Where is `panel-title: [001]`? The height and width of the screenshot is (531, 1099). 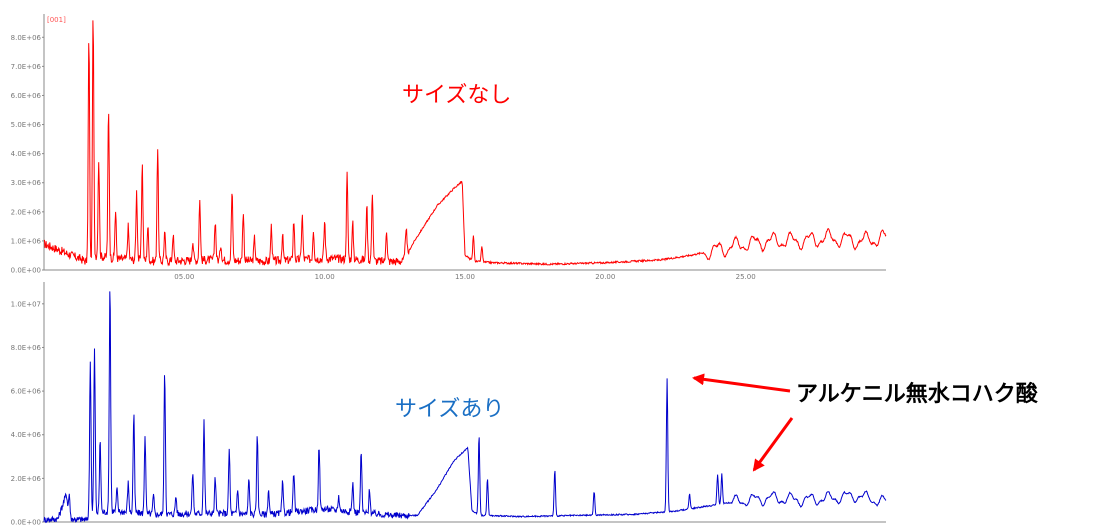
panel-title: [001] is located at coordinates (56, 20).